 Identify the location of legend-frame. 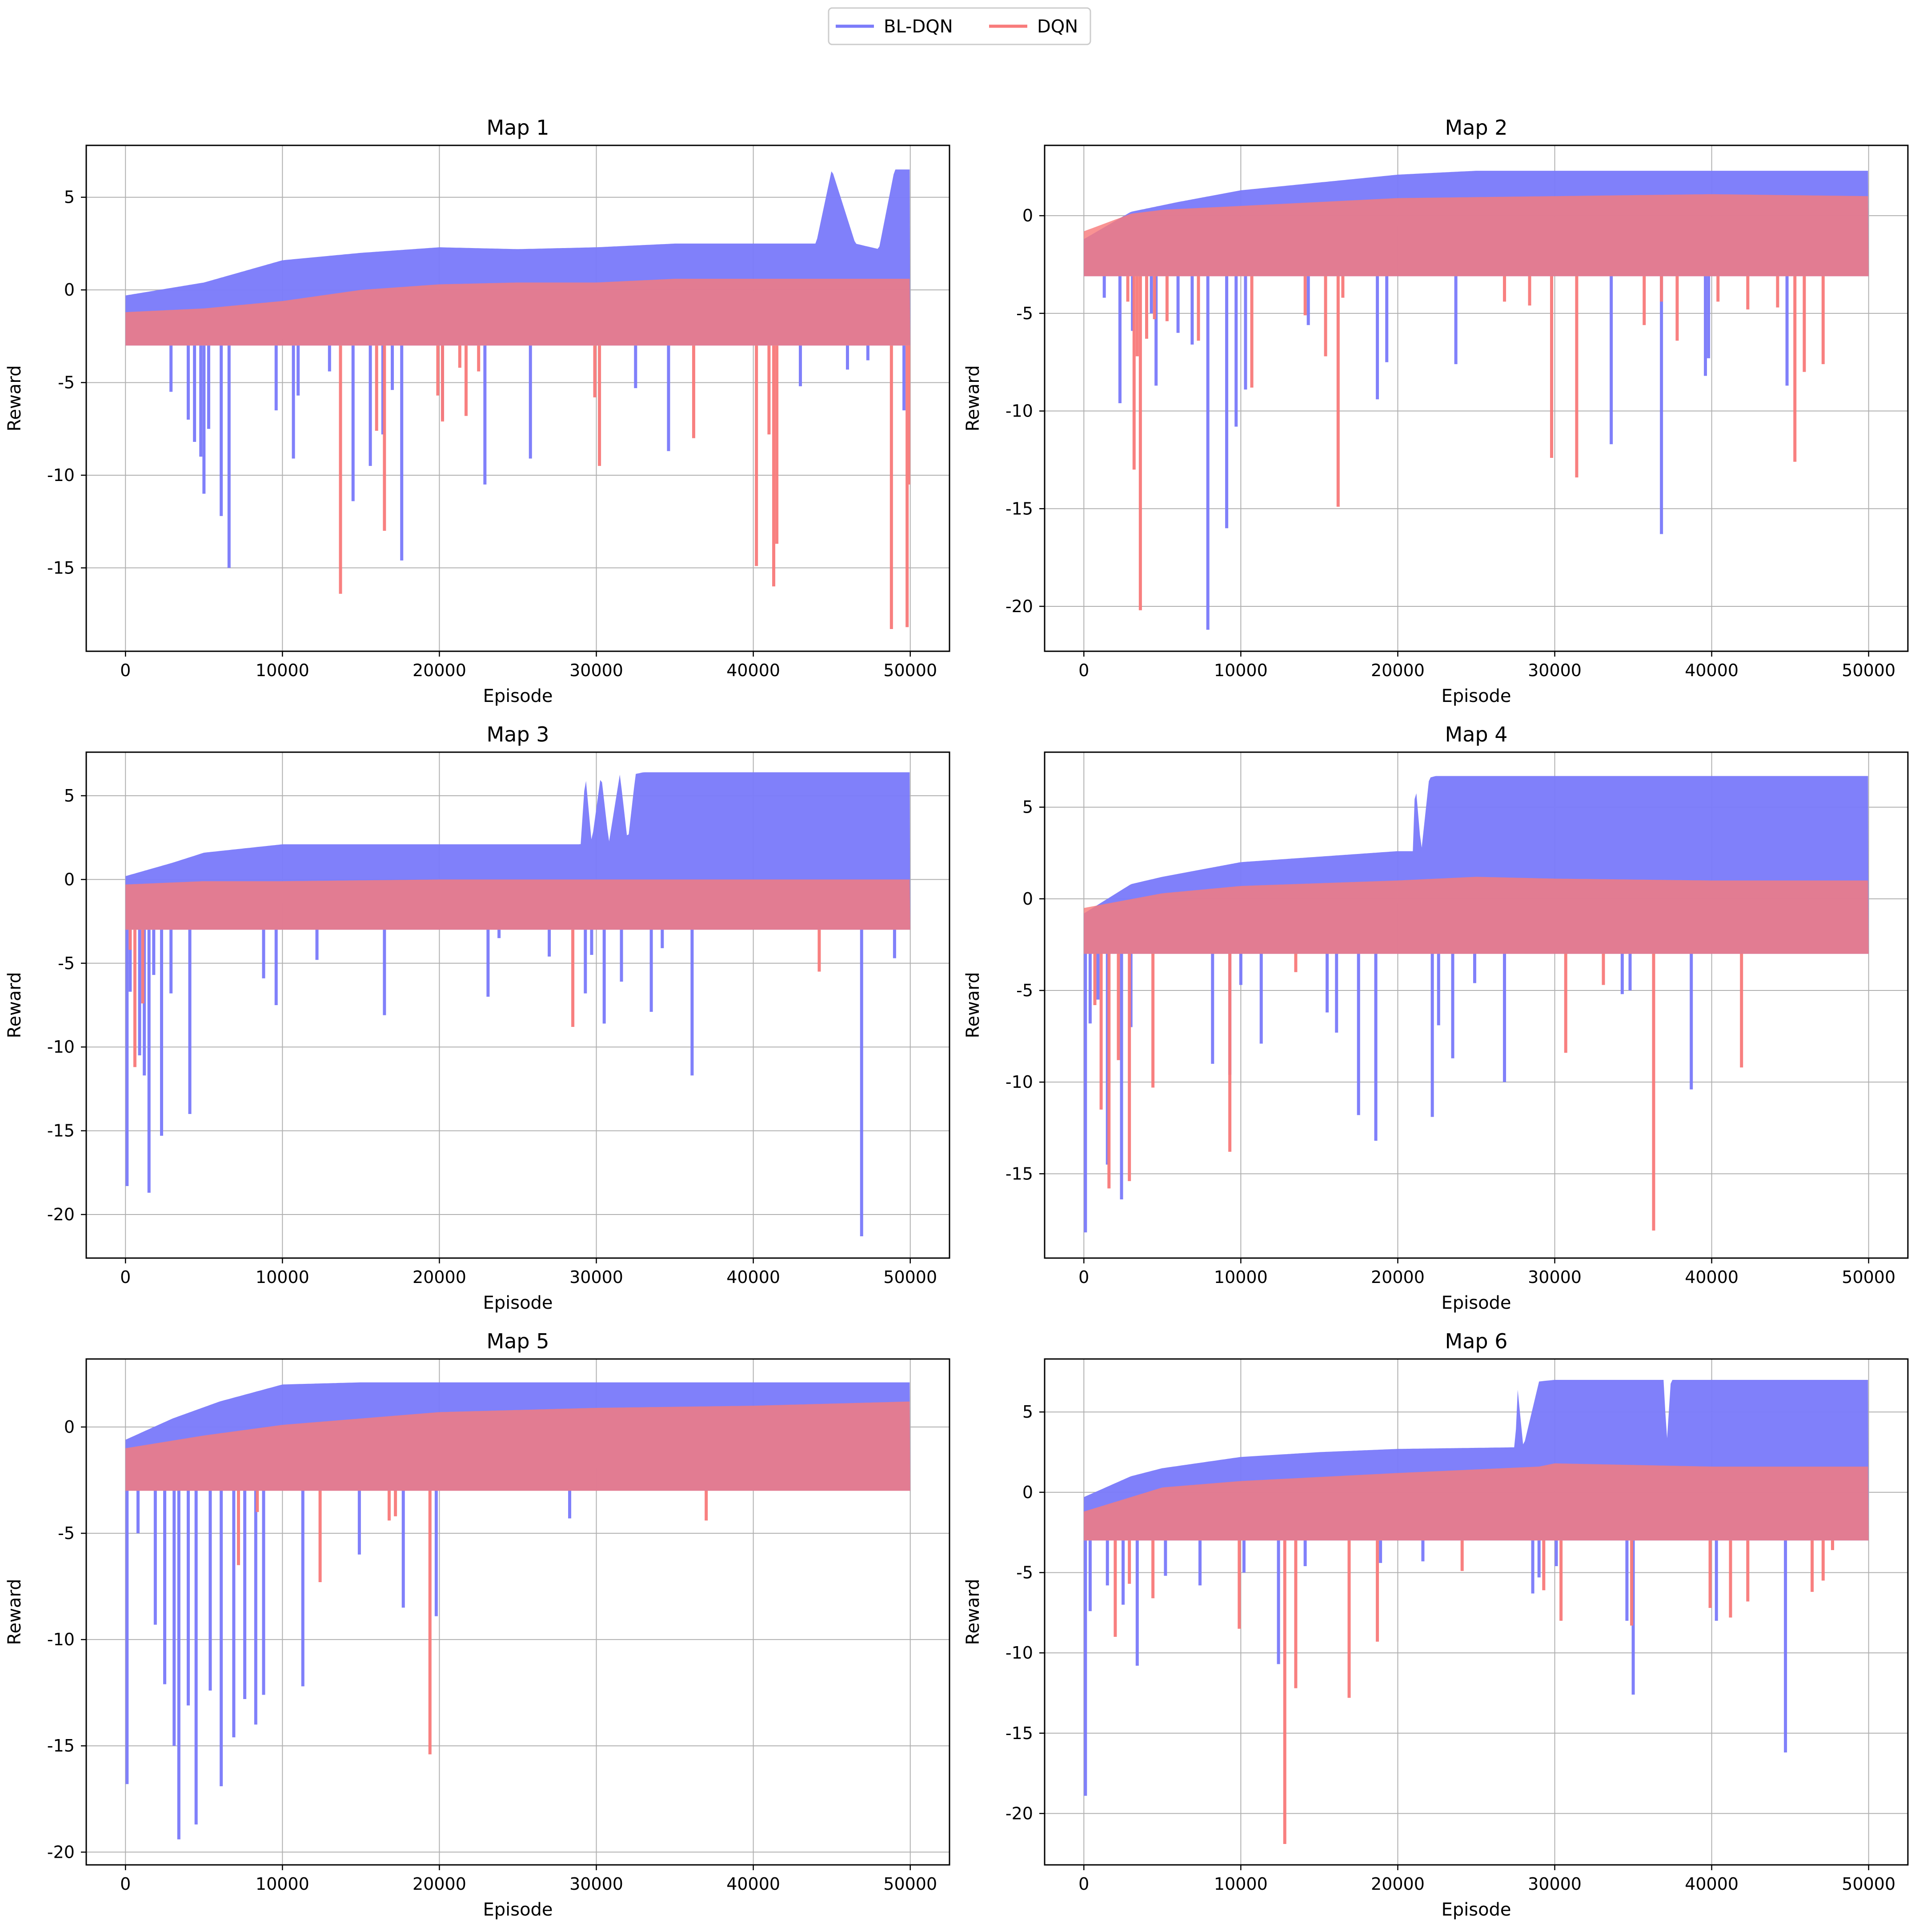
(959, 26).